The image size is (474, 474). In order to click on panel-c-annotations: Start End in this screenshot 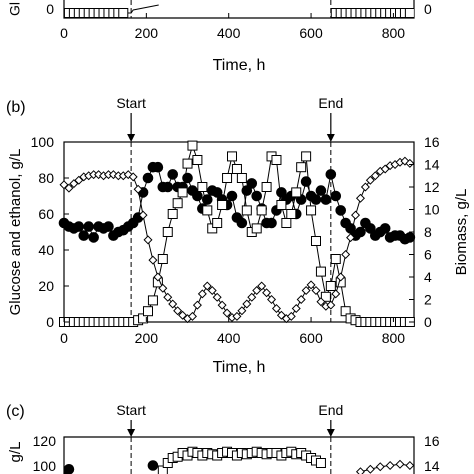, I will do `click(229, 438)`.